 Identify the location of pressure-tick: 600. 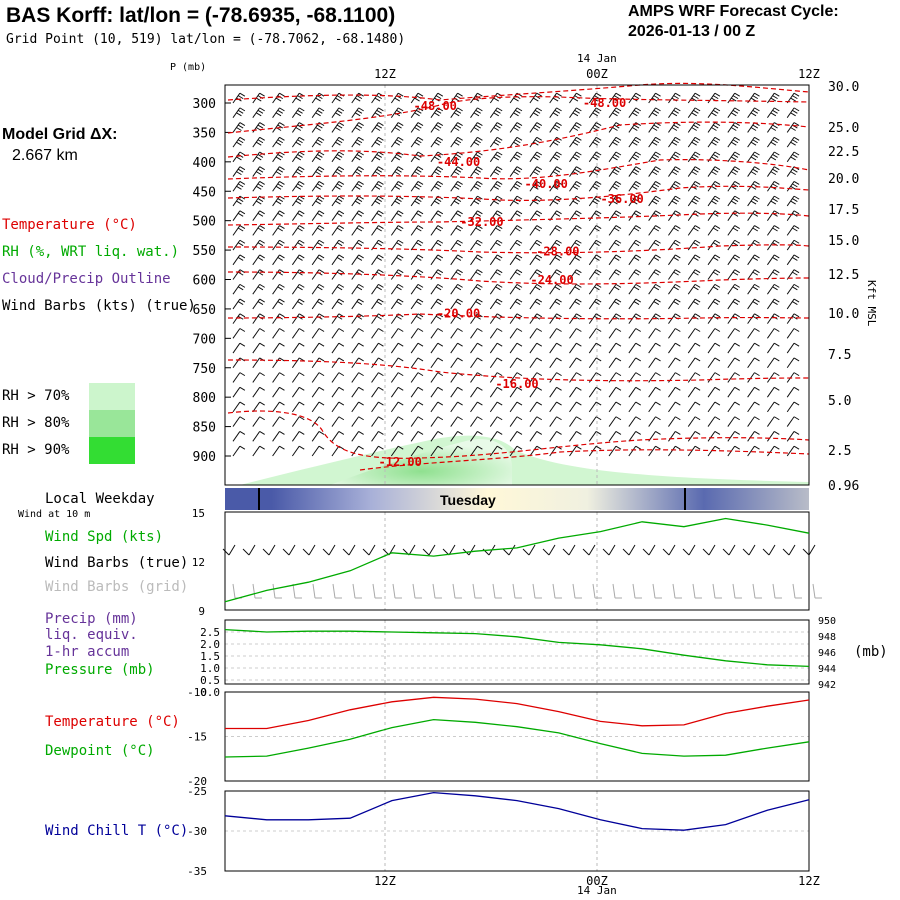
(204, 281).